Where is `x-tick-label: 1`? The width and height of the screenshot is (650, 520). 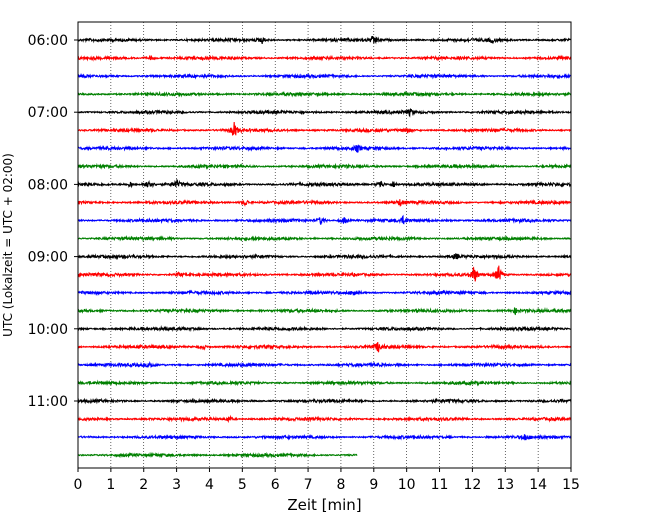 x-tick-label: 1 is located at coordinates (110, 485).